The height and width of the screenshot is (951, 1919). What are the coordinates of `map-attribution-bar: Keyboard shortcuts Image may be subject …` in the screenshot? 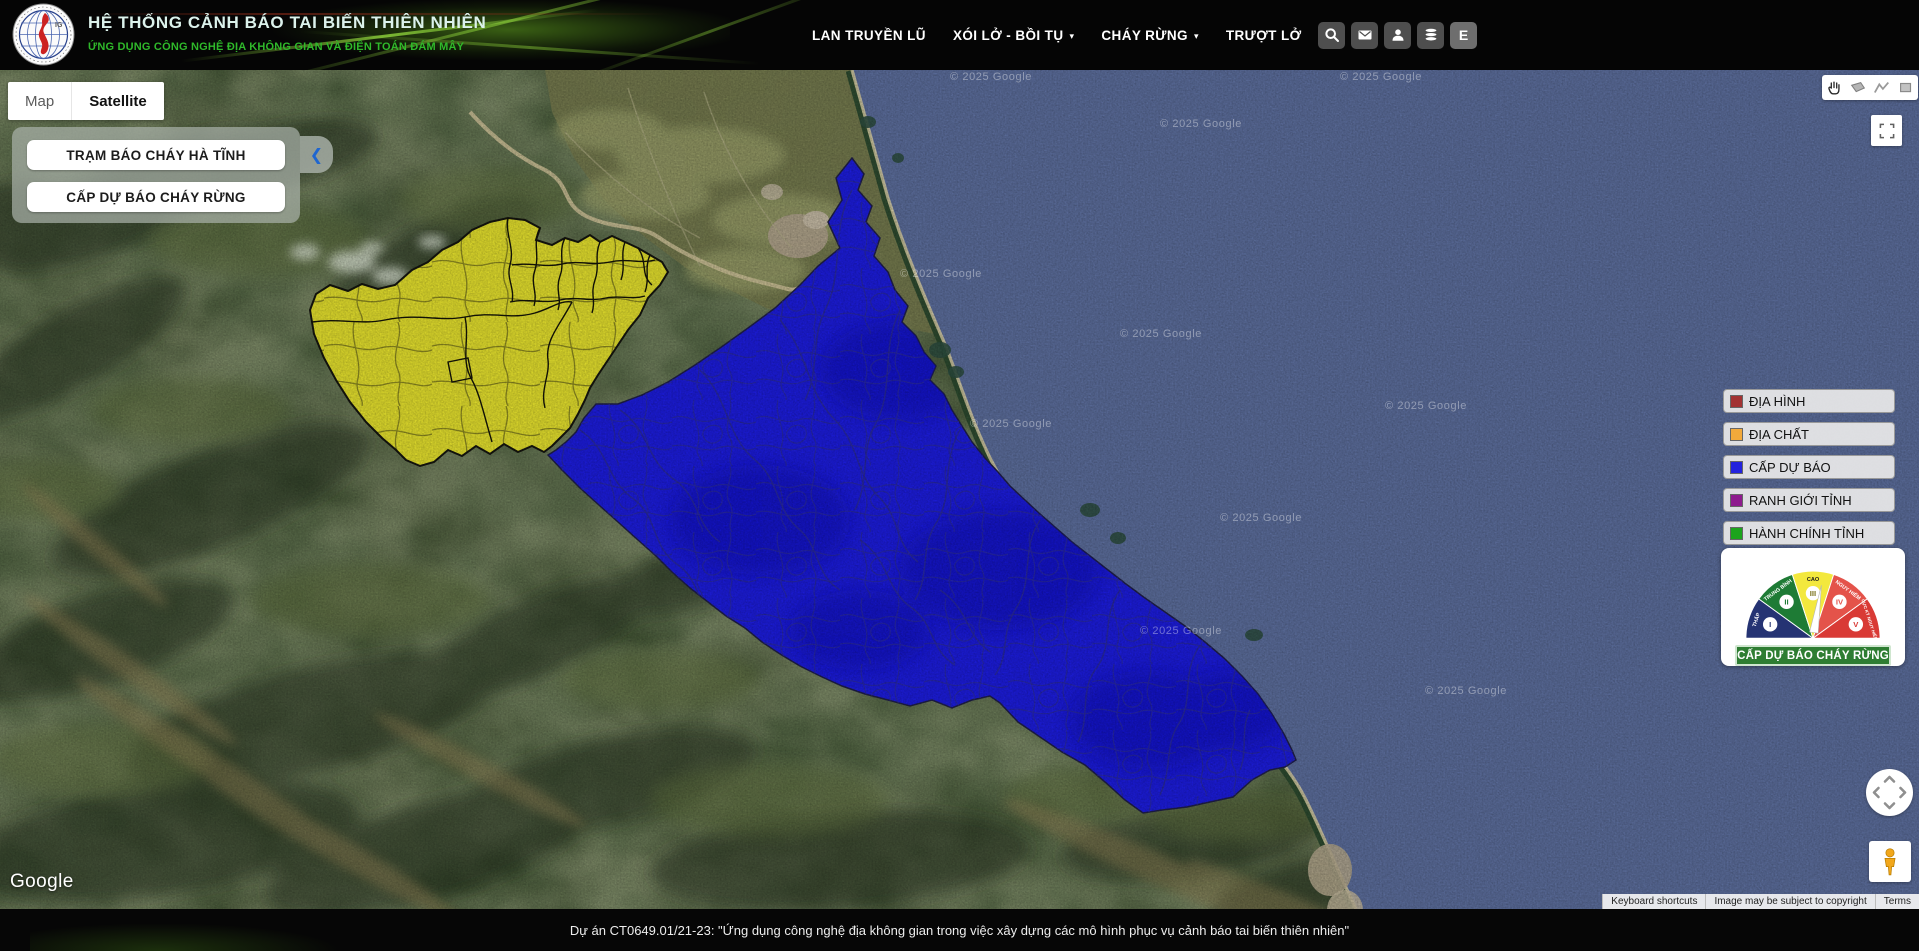 It's located at (1760, 901).